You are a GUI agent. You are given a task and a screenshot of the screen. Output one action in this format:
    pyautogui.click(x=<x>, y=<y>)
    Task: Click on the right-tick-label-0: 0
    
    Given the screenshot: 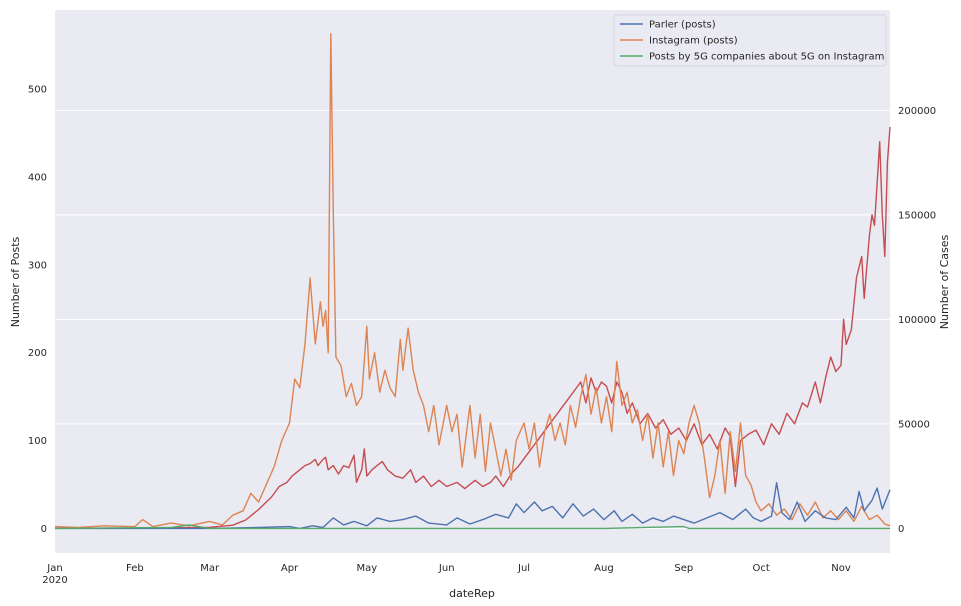 What is the action you would take?
    pyautogui.click(x=901, y=529)
    